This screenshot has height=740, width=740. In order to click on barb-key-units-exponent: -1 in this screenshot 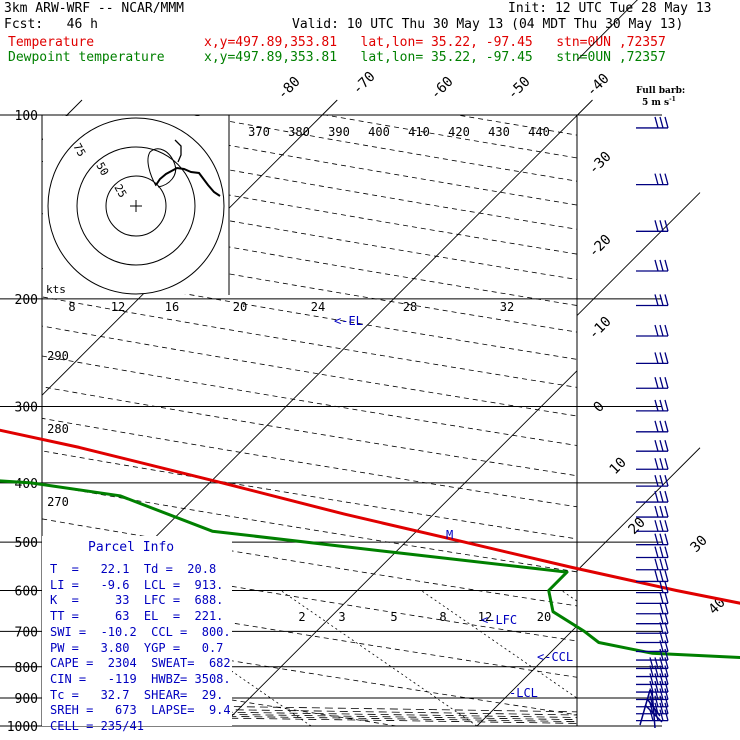, I will do `click(672, 99)`.